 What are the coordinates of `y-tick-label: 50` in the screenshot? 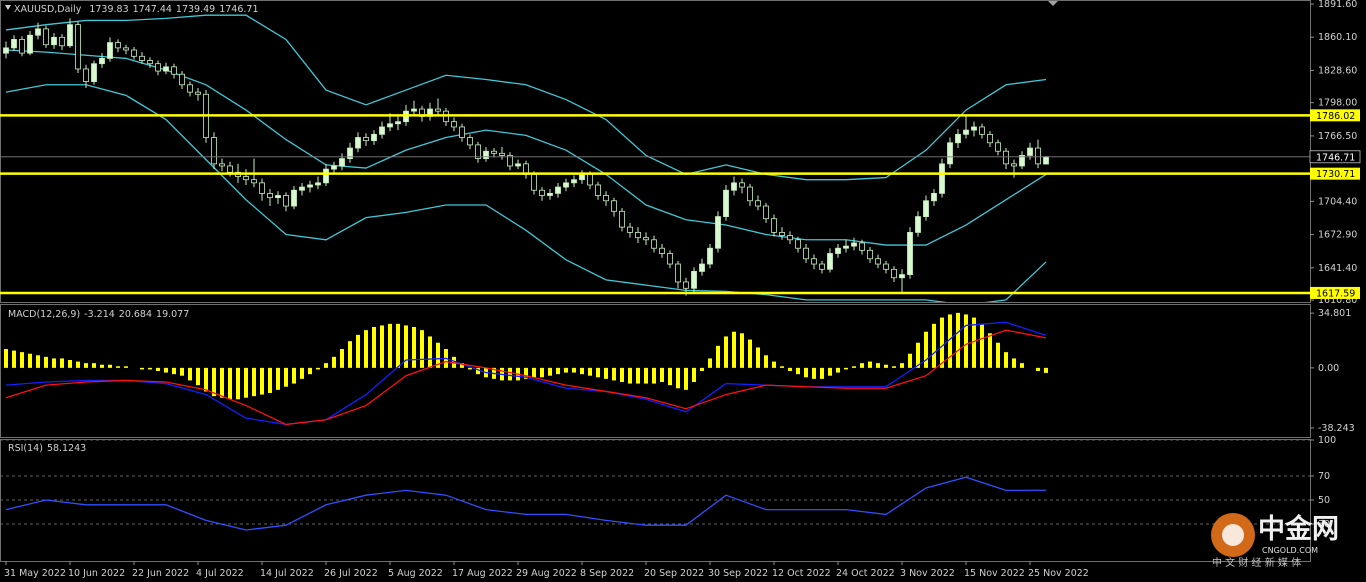 It's located at (1324, 500).